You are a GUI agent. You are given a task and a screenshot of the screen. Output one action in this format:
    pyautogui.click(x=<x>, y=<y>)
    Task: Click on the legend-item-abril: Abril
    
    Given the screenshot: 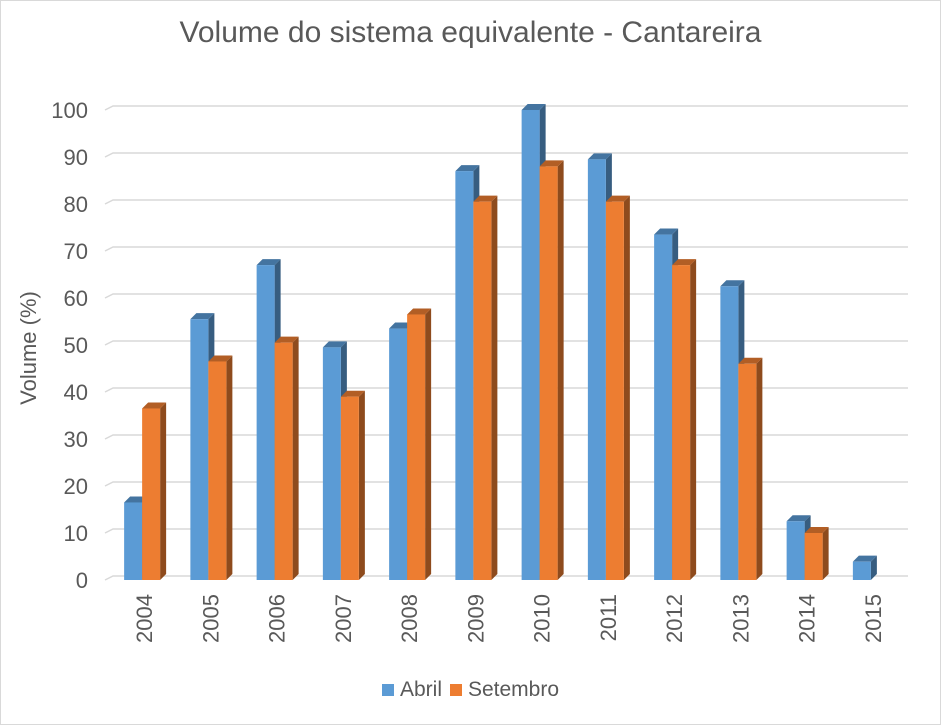 What is the action you would take?
    pyautogui.click(x=411, y=690)
    